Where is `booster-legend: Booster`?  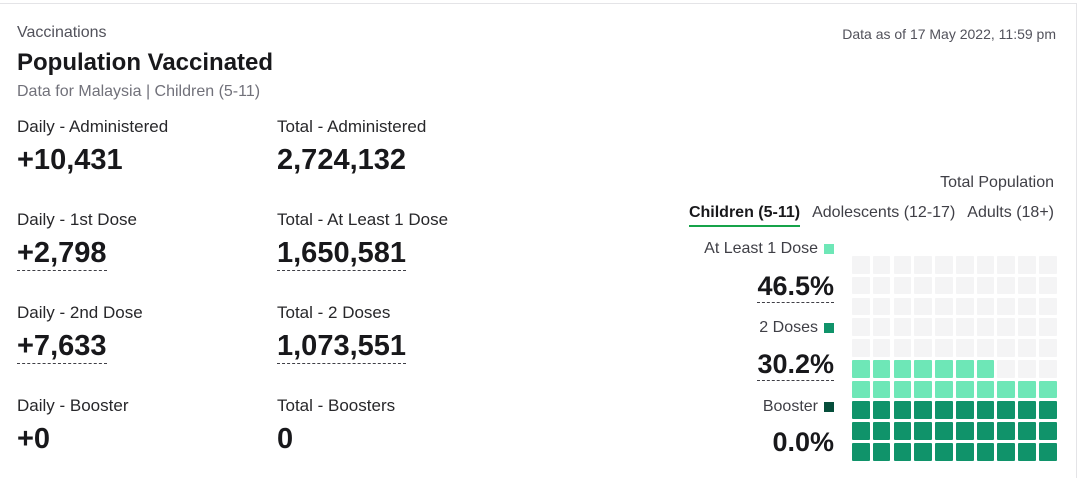
booster-legend: Booster is located at coordinates (798, 407).